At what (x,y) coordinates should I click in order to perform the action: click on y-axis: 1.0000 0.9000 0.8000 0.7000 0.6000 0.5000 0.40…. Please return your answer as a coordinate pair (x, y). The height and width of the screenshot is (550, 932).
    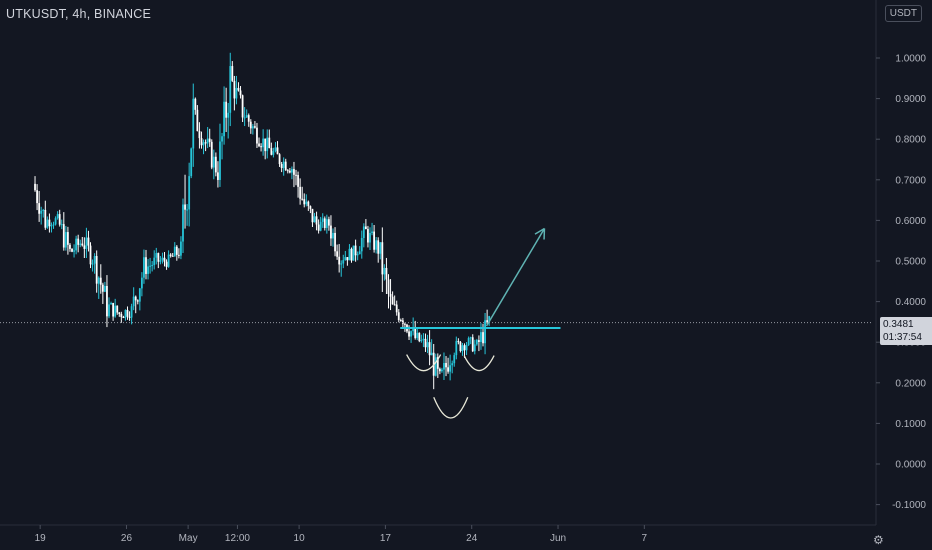
    Looking at the image, I should click on (900, 262).